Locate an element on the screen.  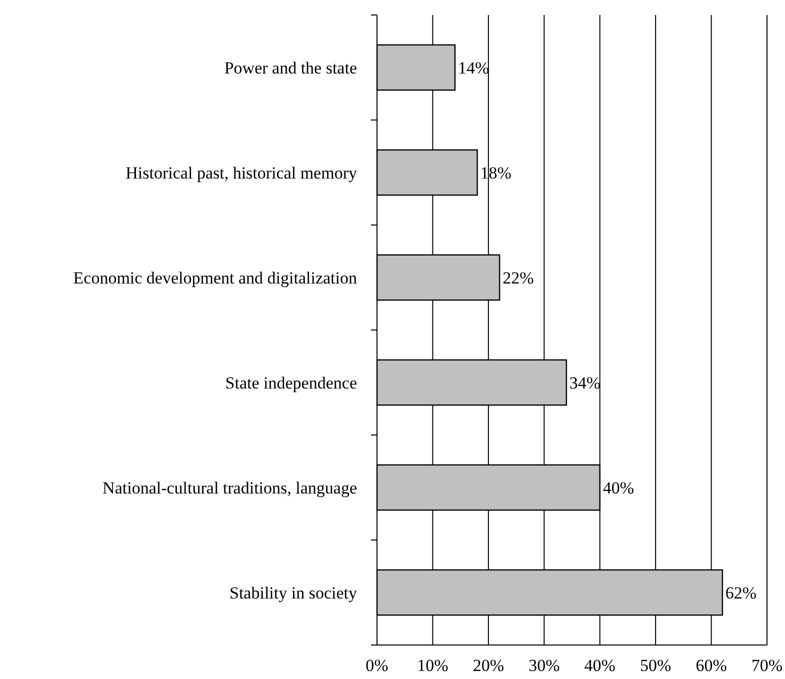
data-label: 62% is located at coordinates (741, 592).